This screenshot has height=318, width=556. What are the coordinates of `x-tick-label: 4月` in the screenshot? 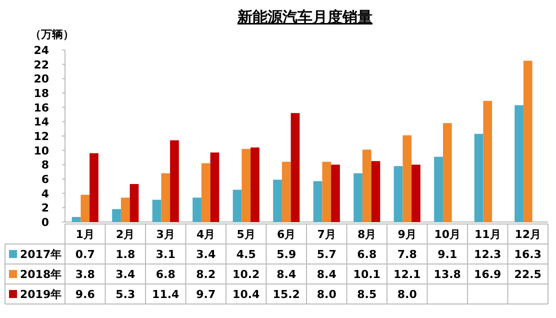 It's located at (206, 234).